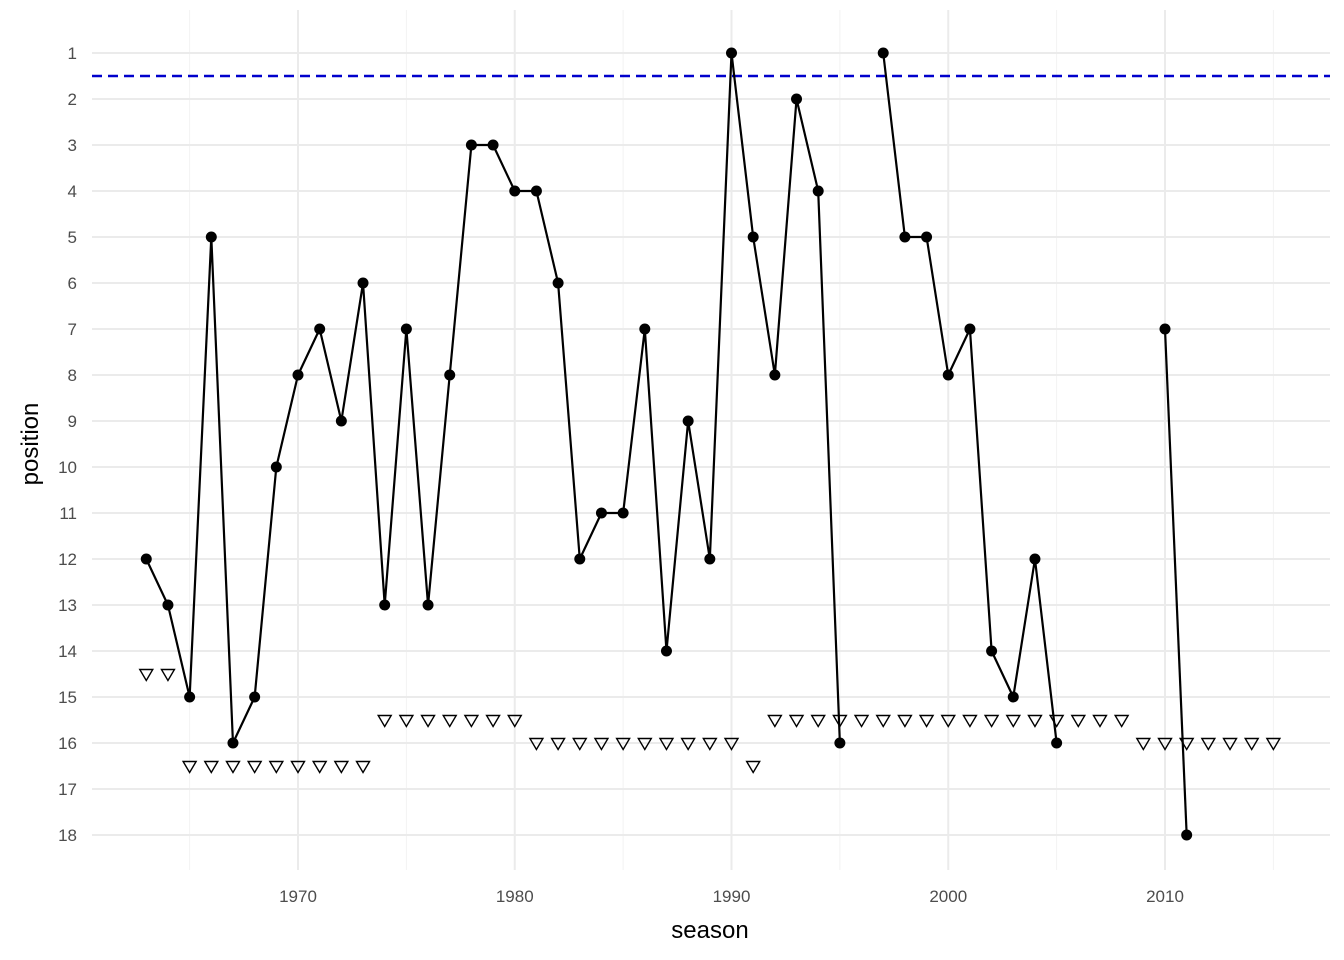  Describe the element at coordinates (710, 721) in the screenshot. I see `triangle-points` at that location.